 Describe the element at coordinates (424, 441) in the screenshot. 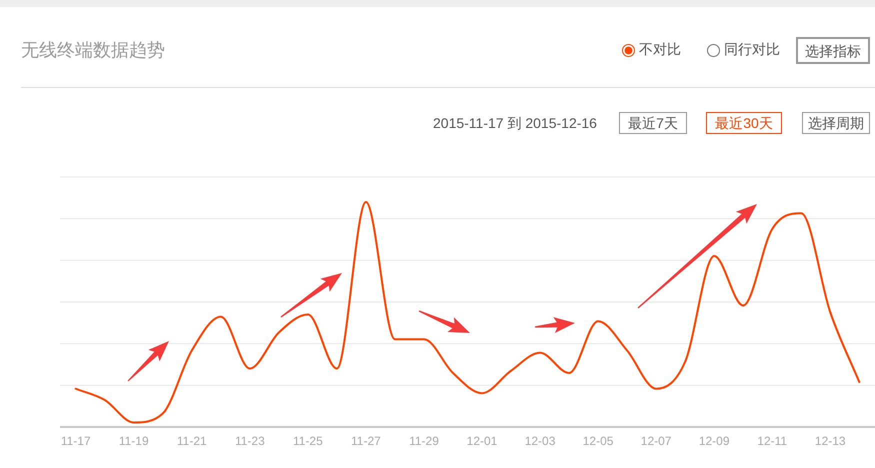

I see `x-tick-label: 11-29` at that location.